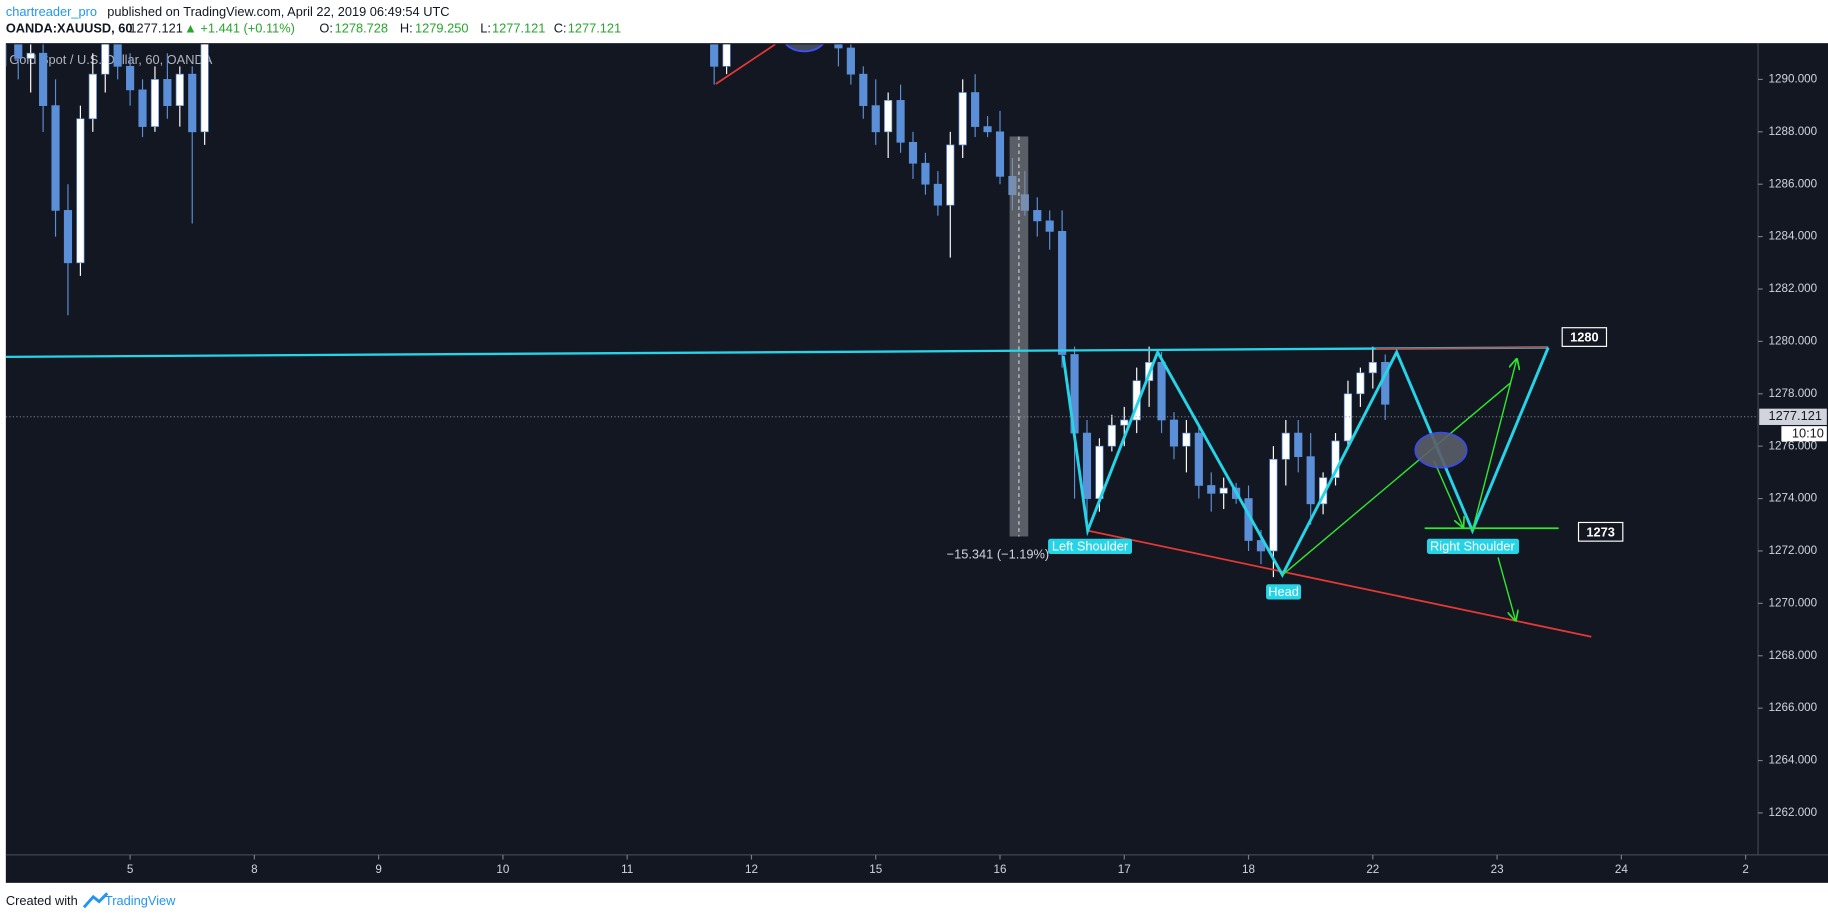 This screenshot has width=1828, height=919. What do you see at coordinates (998, 554) in the screenshot?
I see `measure-label: −15.341 (−1.19%)` at bounding box center [998, 554].